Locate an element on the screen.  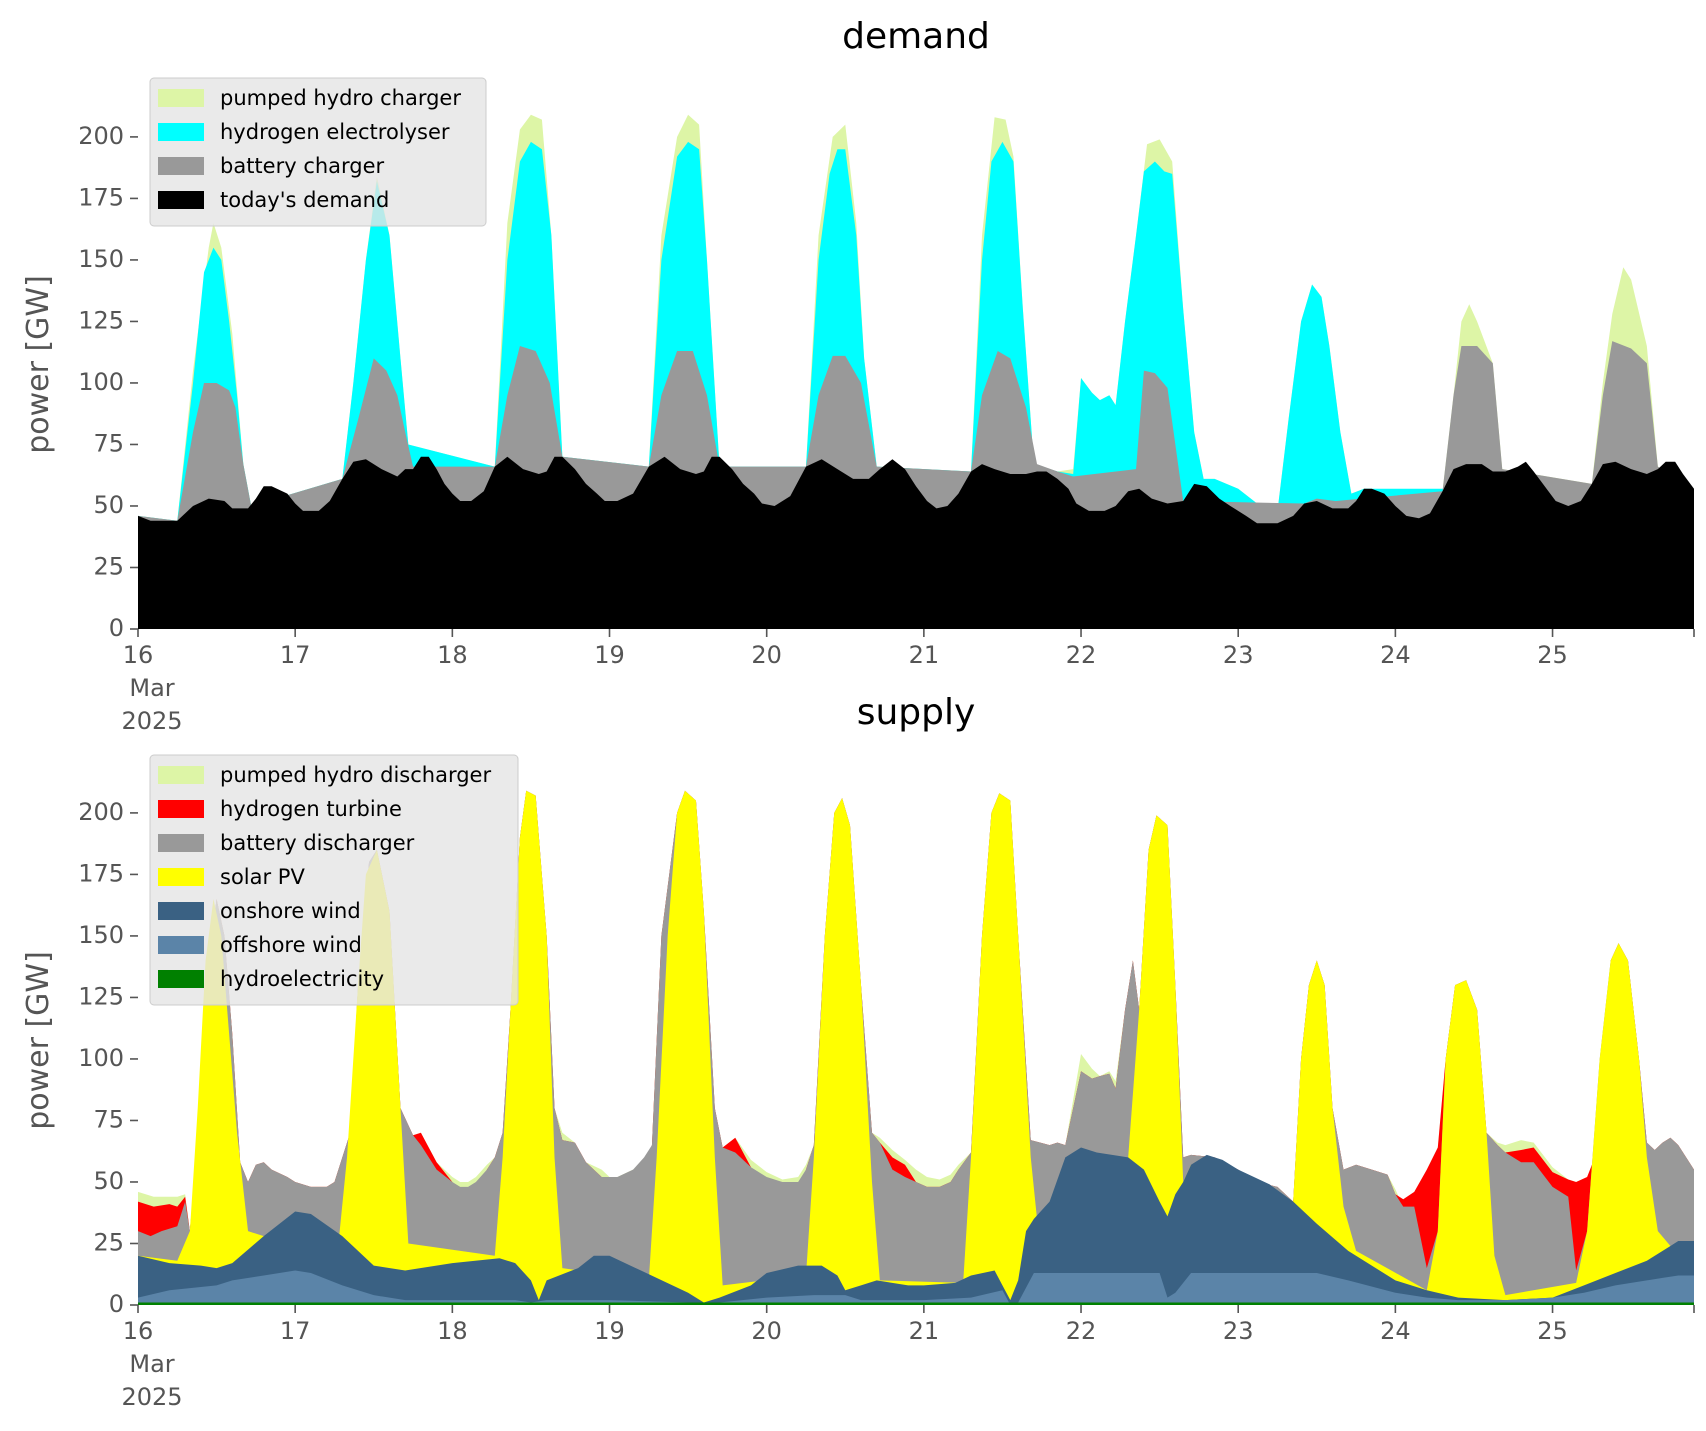
supply-legend-label-pumped-hydro-discharger: pumped hydro discharger is located at coordinates (355, 775).